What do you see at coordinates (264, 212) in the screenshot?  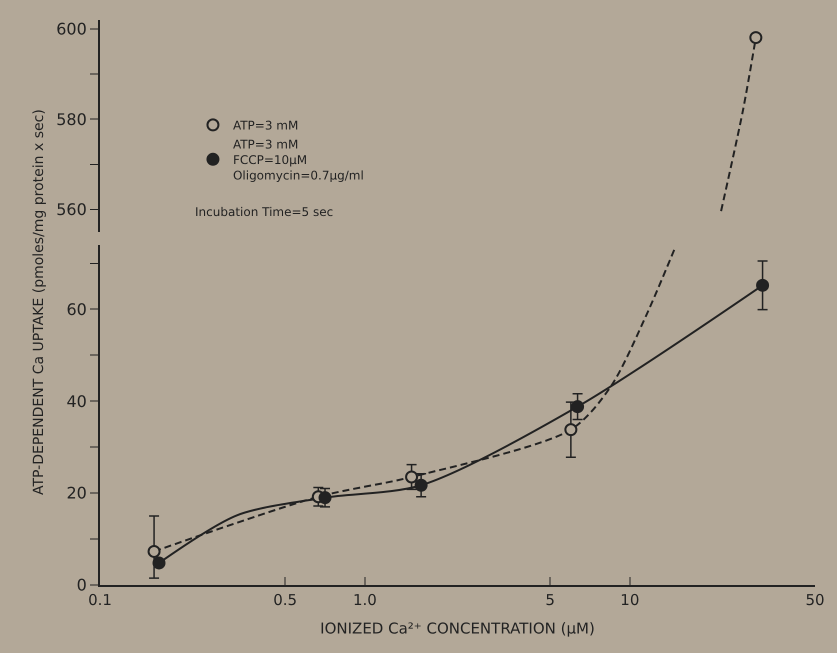 I see `annotation: Incubation Time=5 sec` at bounding box center [264, 212].